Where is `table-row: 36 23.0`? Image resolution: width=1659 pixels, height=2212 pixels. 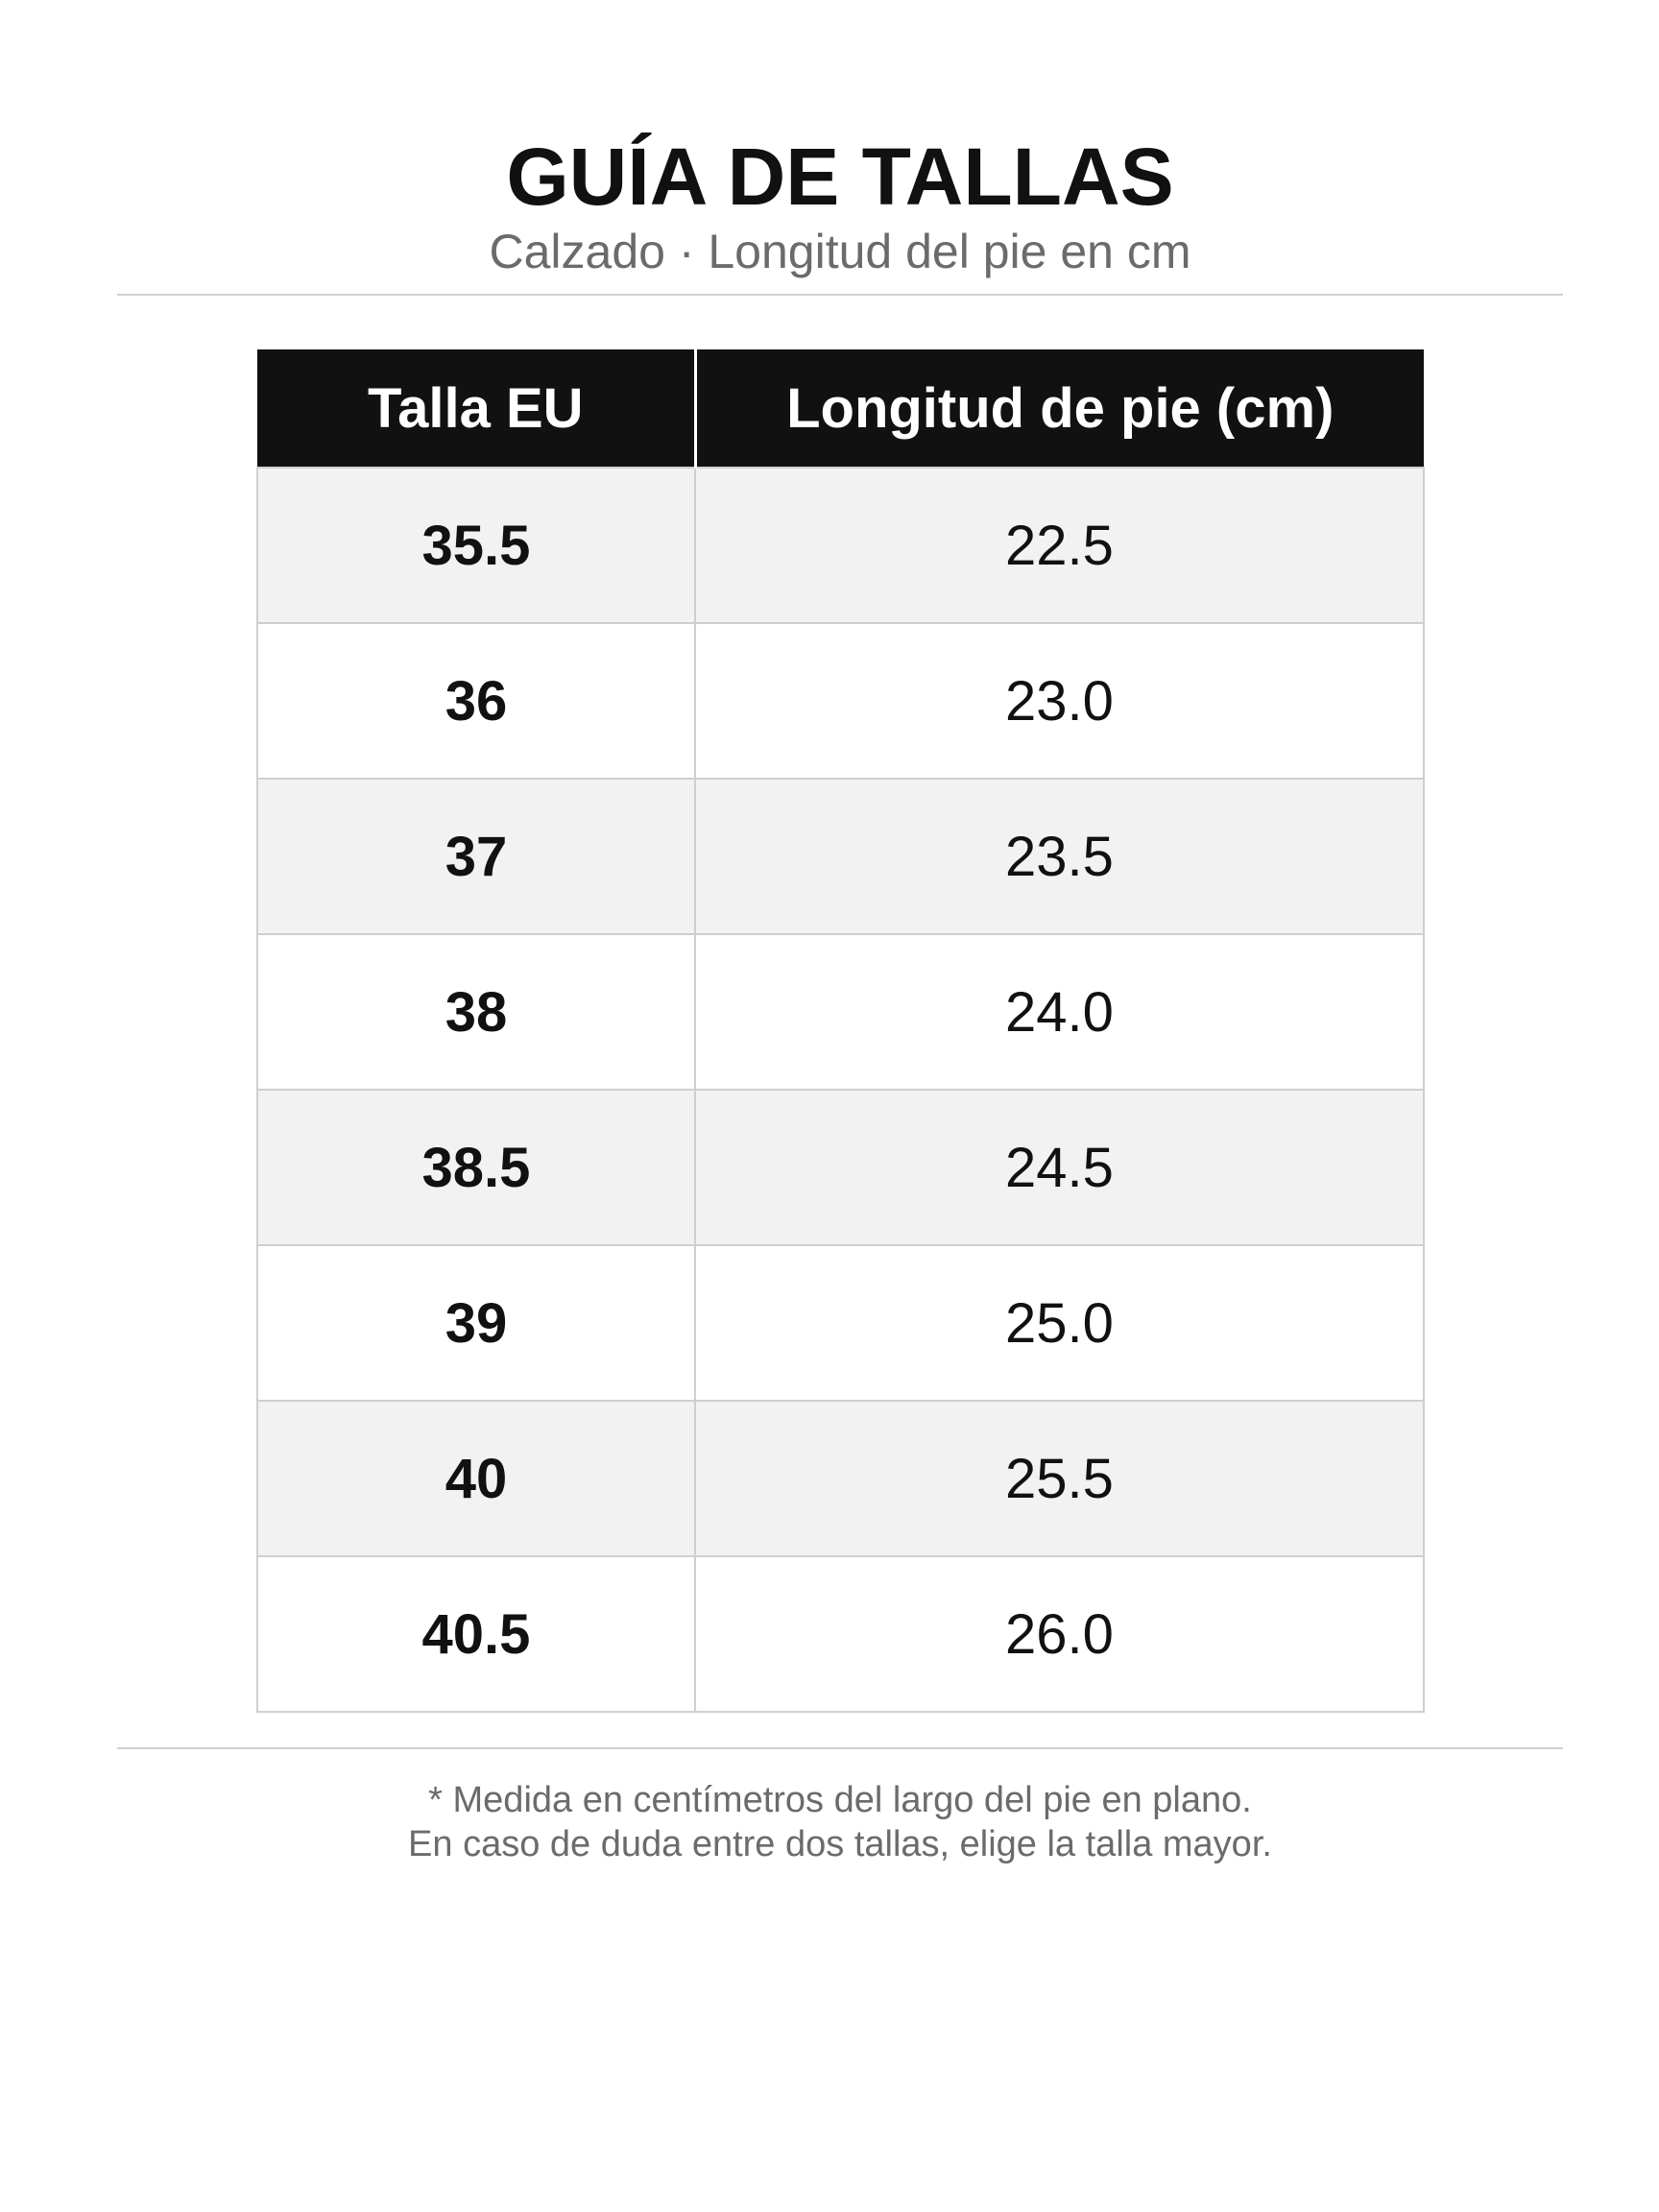 table-row: 36 23.0 is located at coordinates (840, 701).